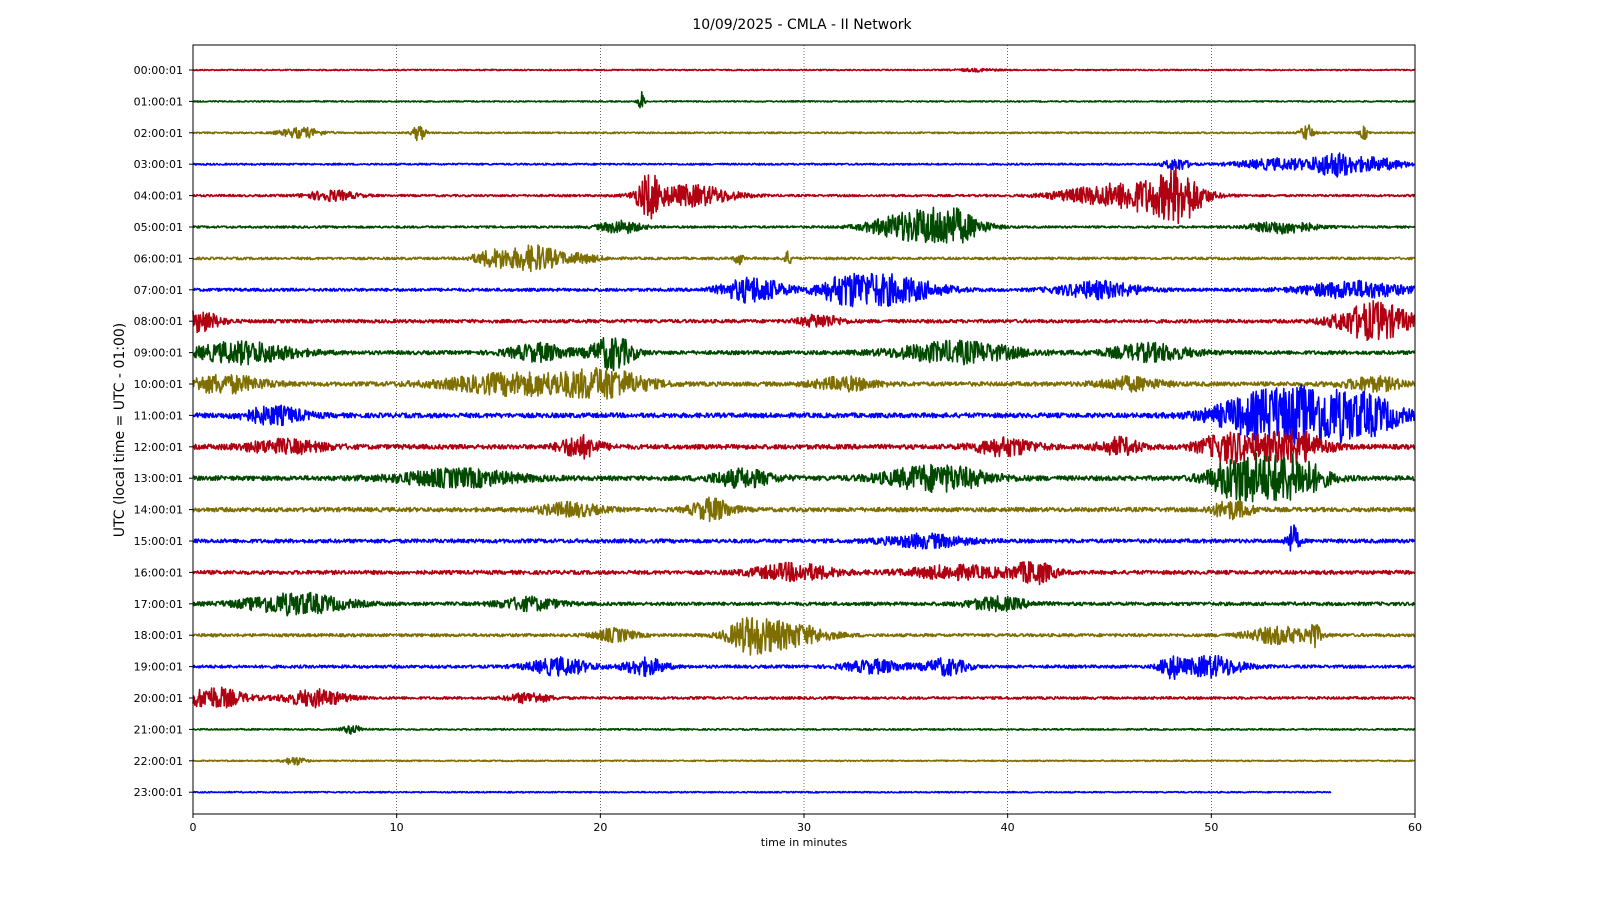 The width and height of the screenshot is (1600, 900). What do you see at coordinates (600, 827) in the screenshot?
I see `x-tick-label: 20` at bounding box center [600, 827].